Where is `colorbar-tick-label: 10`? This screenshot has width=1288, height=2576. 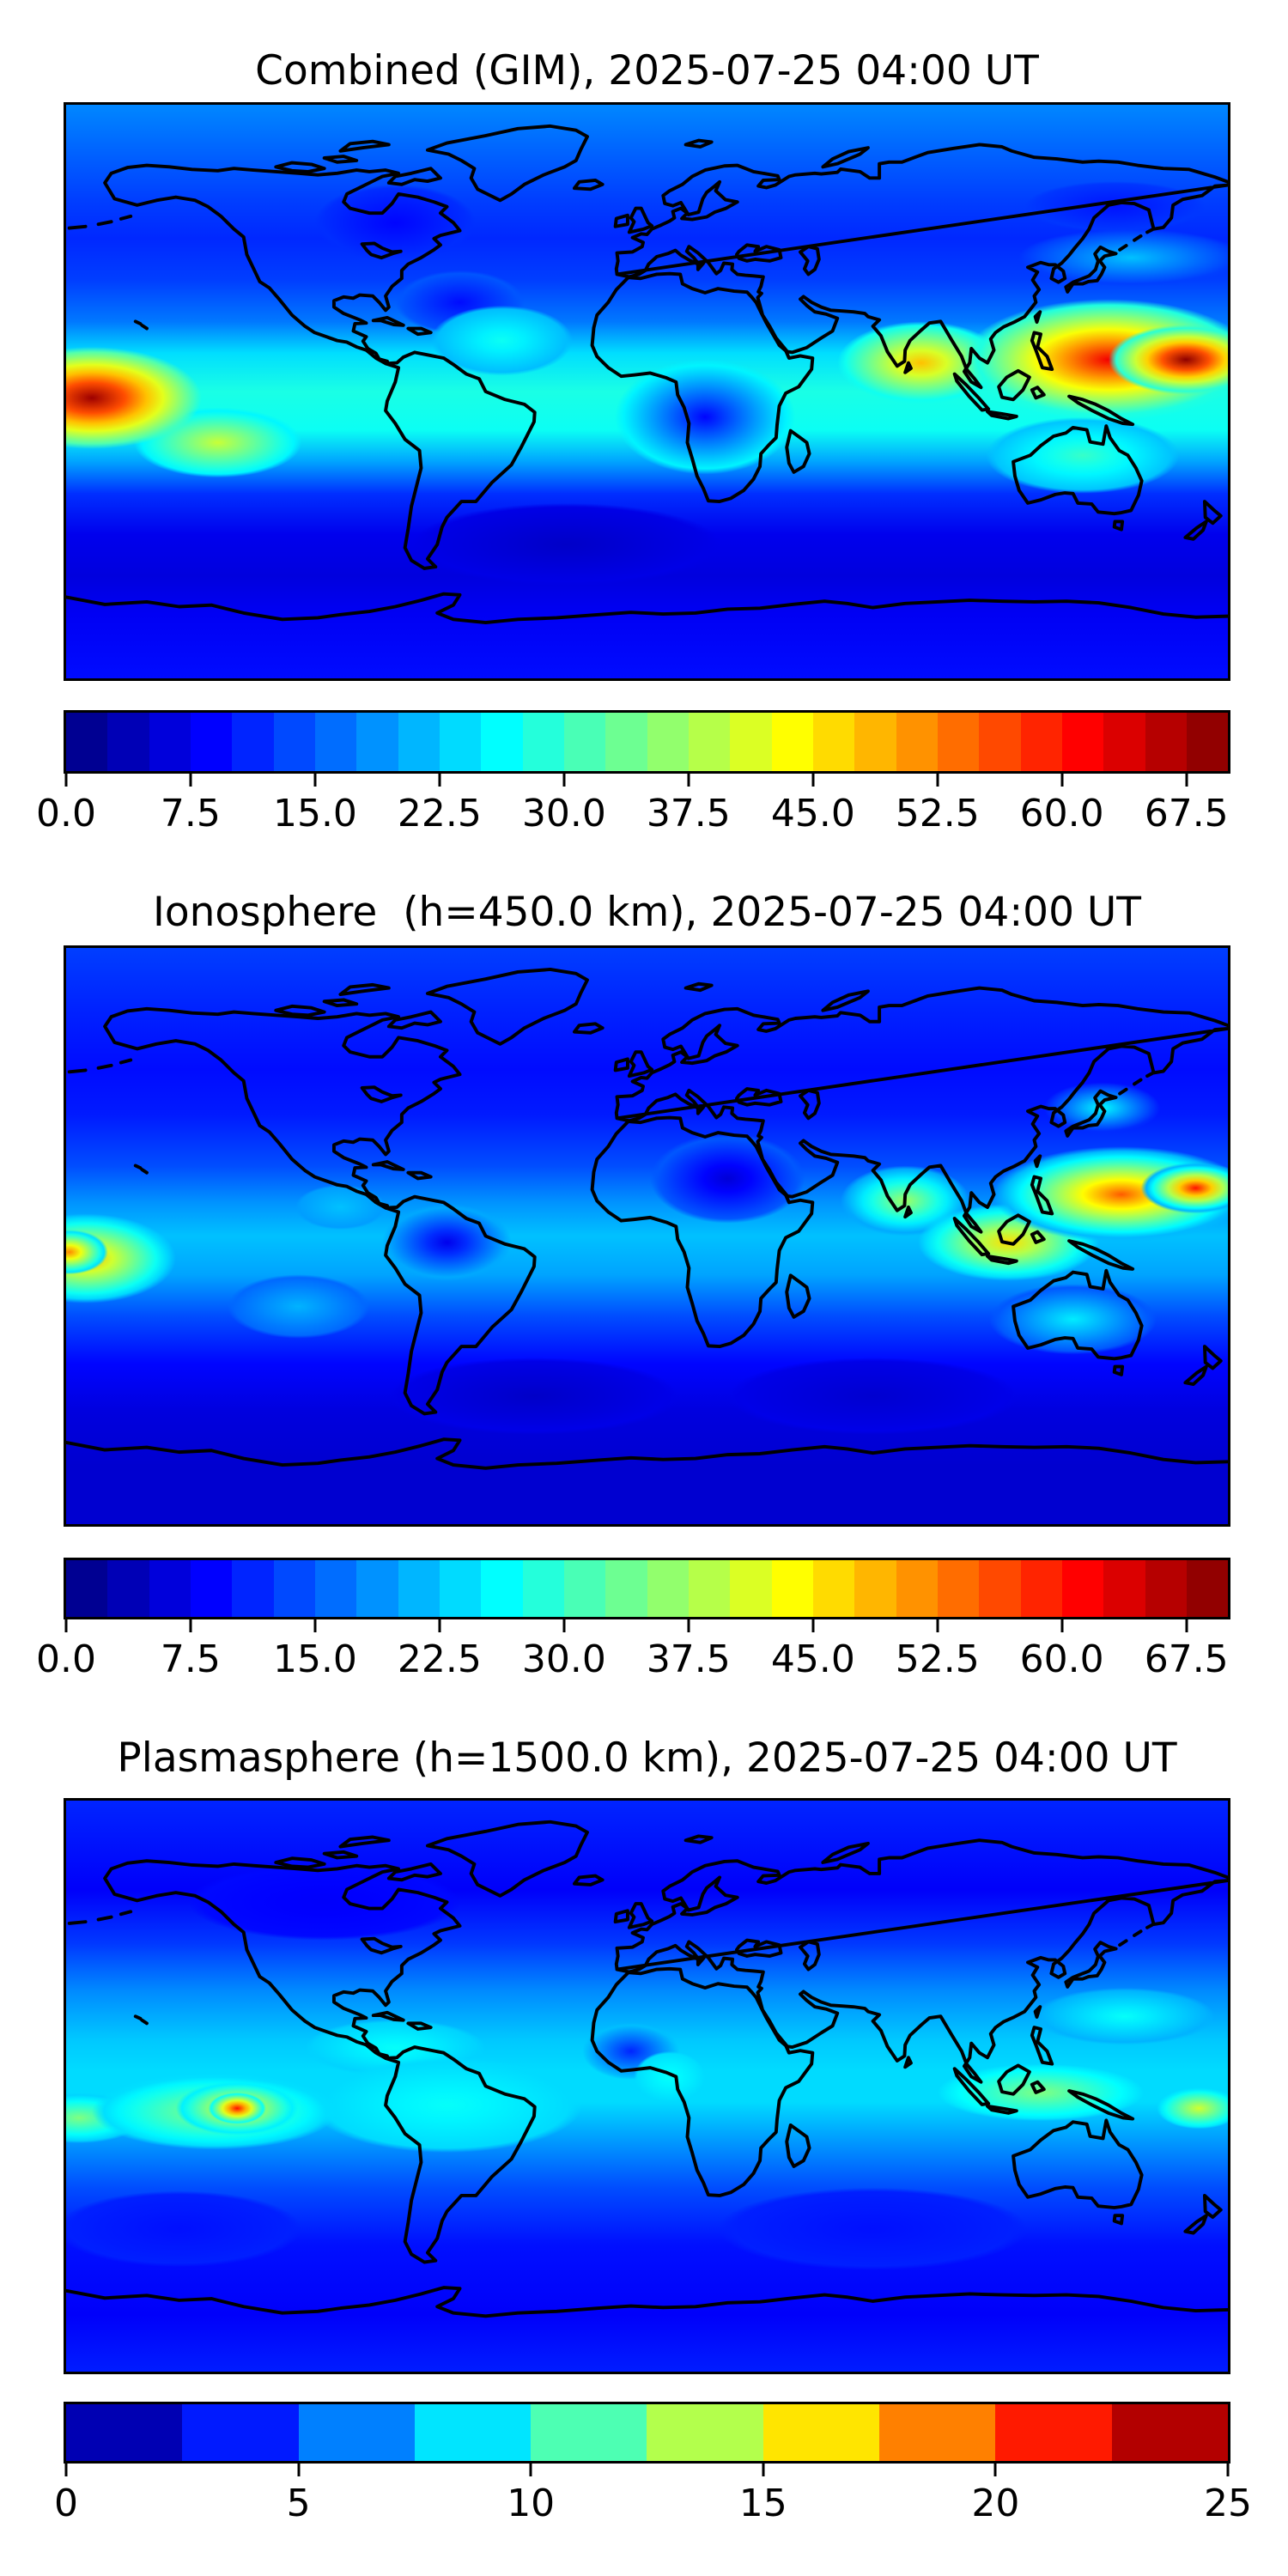
colorbar-tick-label: 10 is located at coordinates (532, 2503).